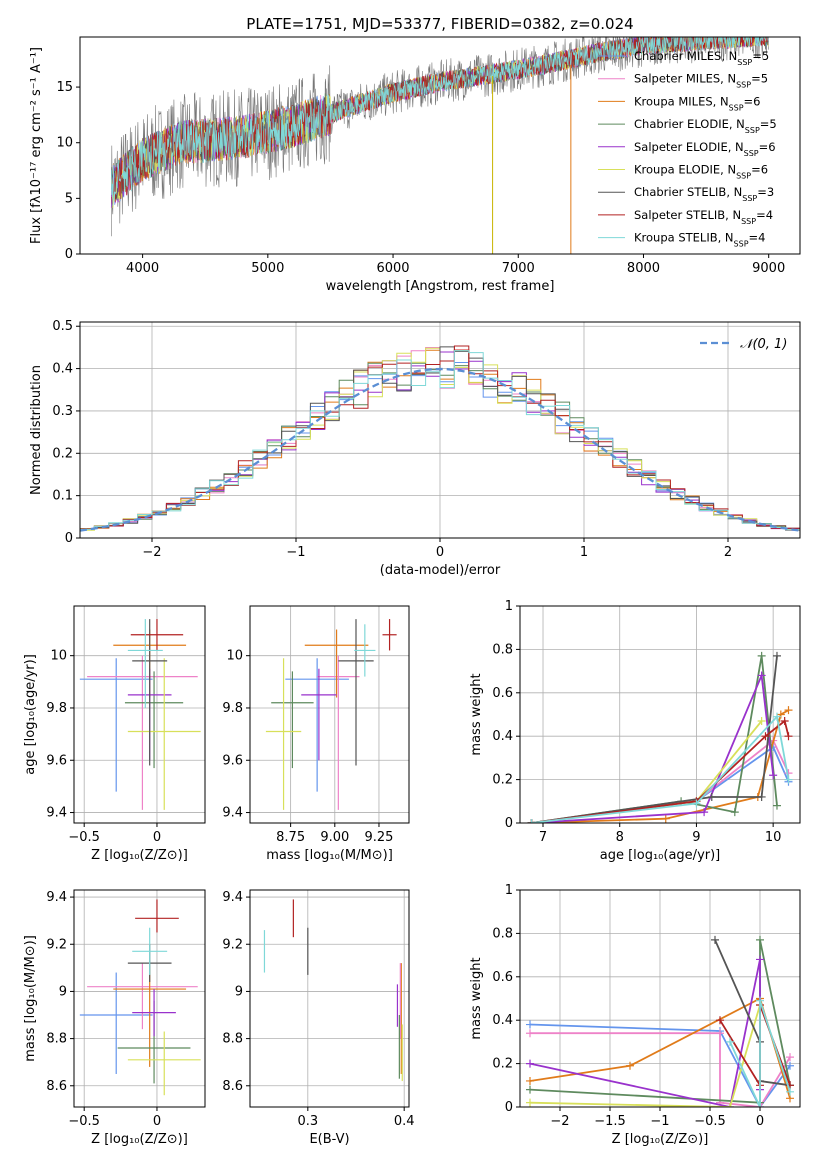  Describe the element at coordinates (62, 326) in the screenshot. I see `y-tick-label: 0.5` at that location.